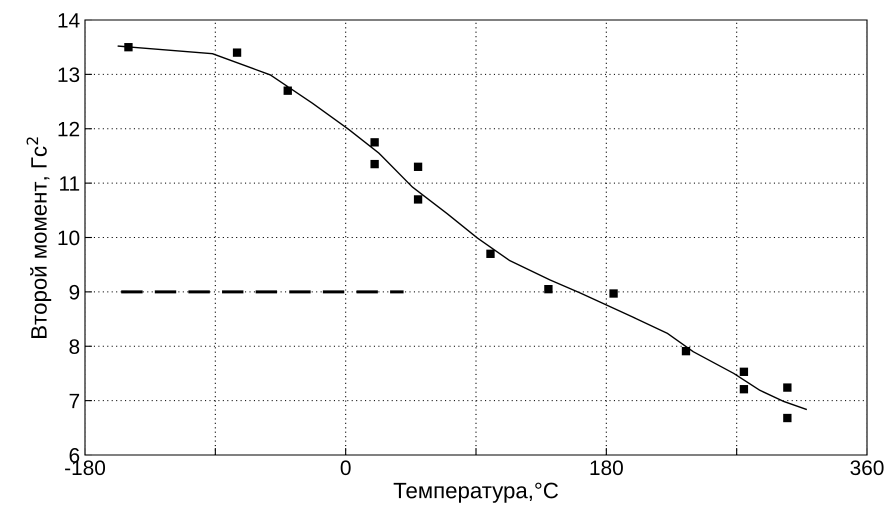 The width and height of the screenshot is (889, 520). Describe the element at coordinates (867, 468) in the screenshot. I see `x-tick-label: 360` at that location.